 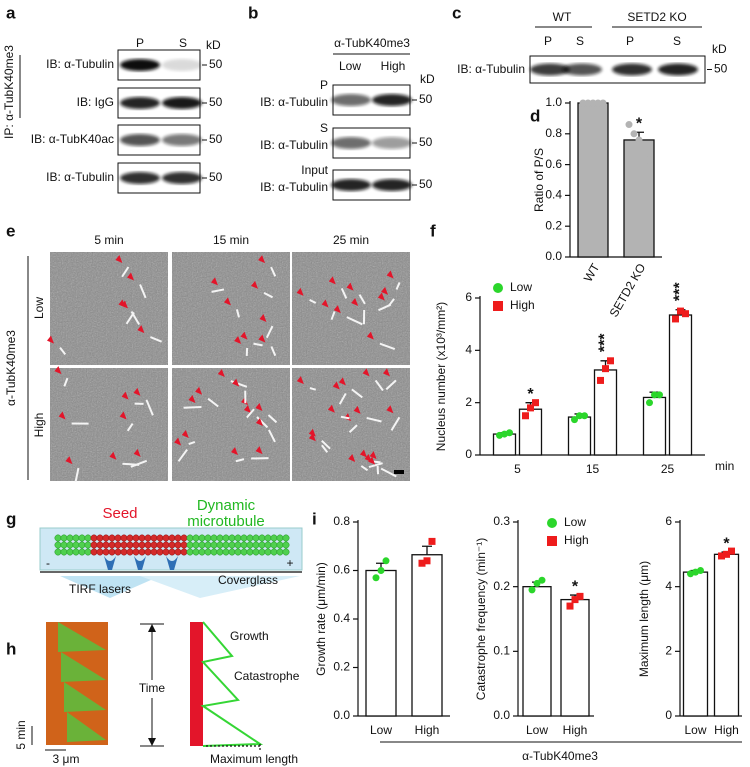 I want to click on x-tick-label: 5, so click(x=517, y=469).